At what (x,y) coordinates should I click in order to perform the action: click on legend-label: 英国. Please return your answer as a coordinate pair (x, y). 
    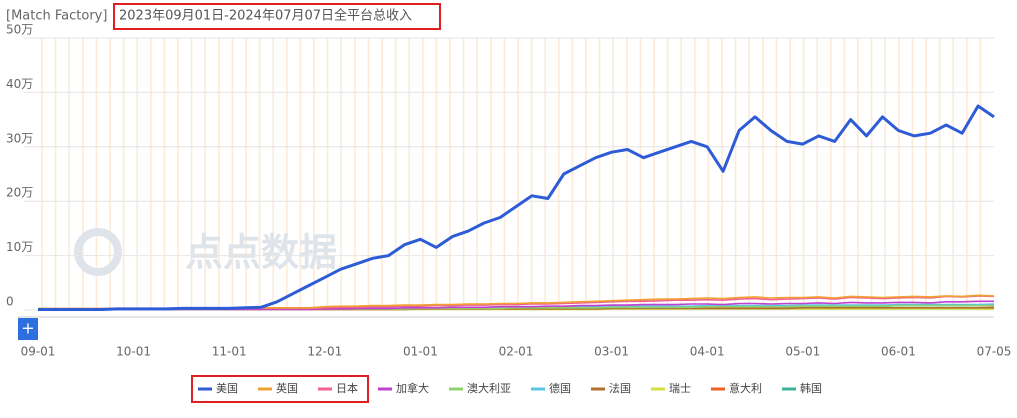
    Looking at the image, I should click on (287, 388).